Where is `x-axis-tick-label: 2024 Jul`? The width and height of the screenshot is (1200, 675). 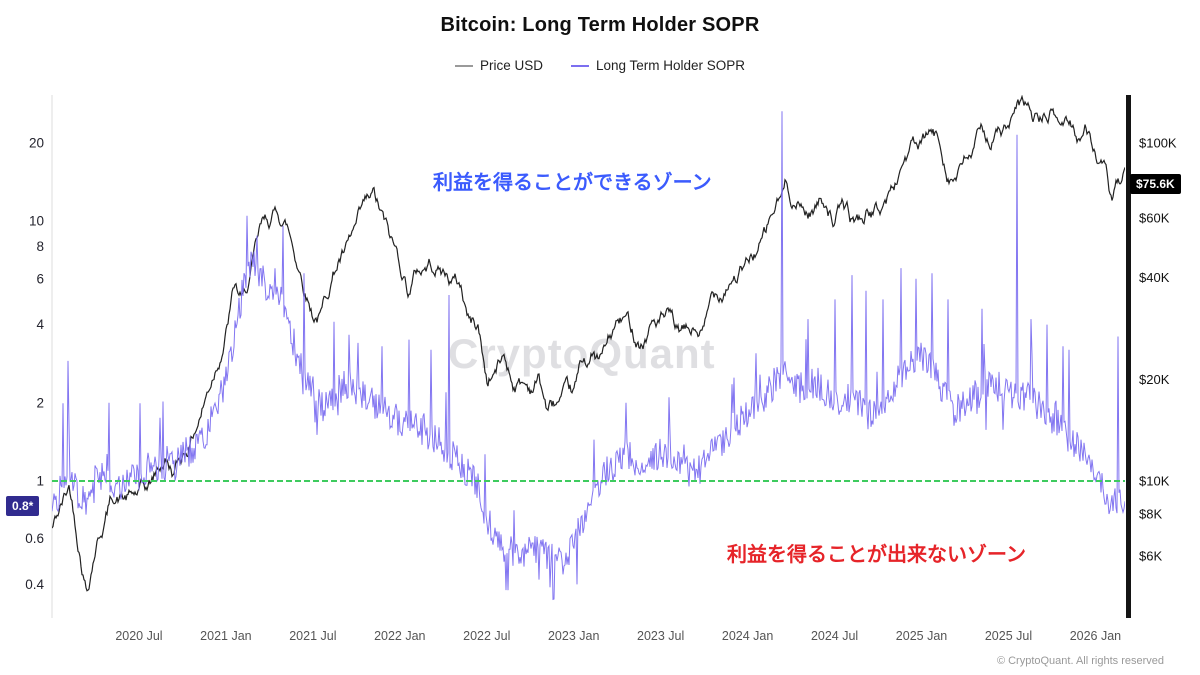
x-axis-tick-label: 2024 Jul is located at coordinates (834, 636).